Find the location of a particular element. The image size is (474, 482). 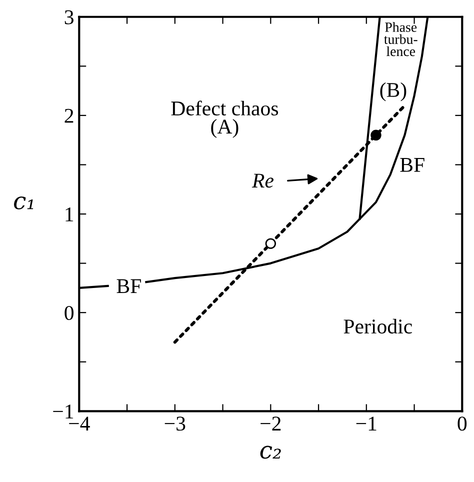

annotation: (B) is located at coordinates (393, 92).